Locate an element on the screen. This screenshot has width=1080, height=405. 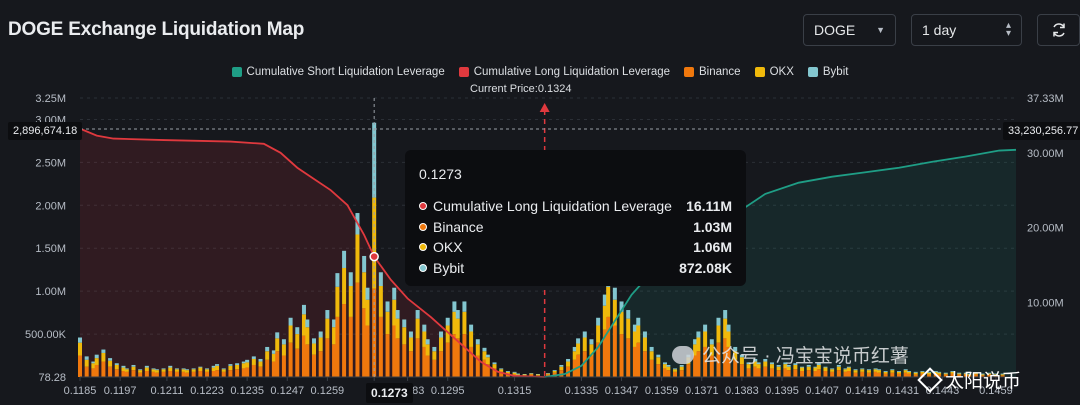
tooltip-label: Bybit is located at coordinates (449, 267).